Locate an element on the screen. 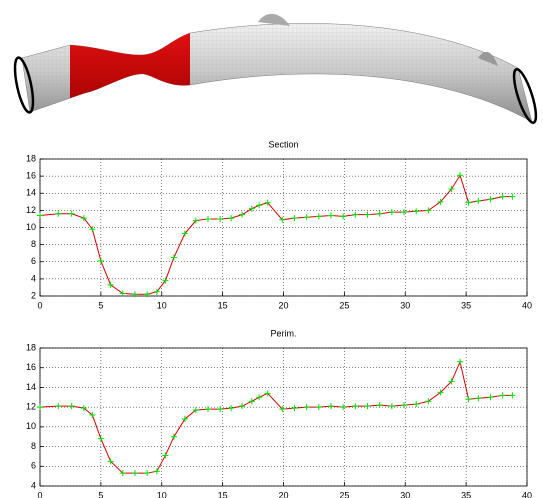 Image resolution: width=543 pixels, height=498 pixels. y-tick-label: 16 is located at coordinates (31, 176).